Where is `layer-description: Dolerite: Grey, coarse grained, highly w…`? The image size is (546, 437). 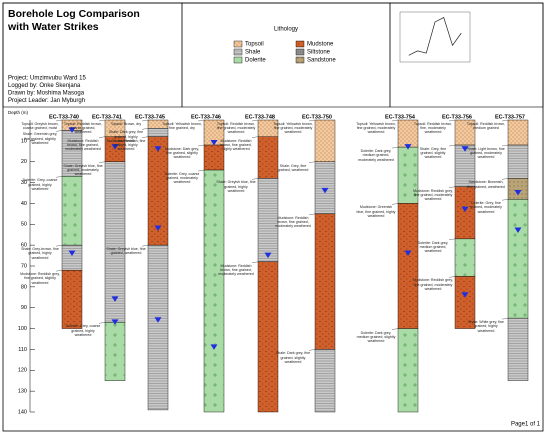
layer-description: Dolerite: Grey, coarse grained, highly w… is located at coordinates (83, 330).